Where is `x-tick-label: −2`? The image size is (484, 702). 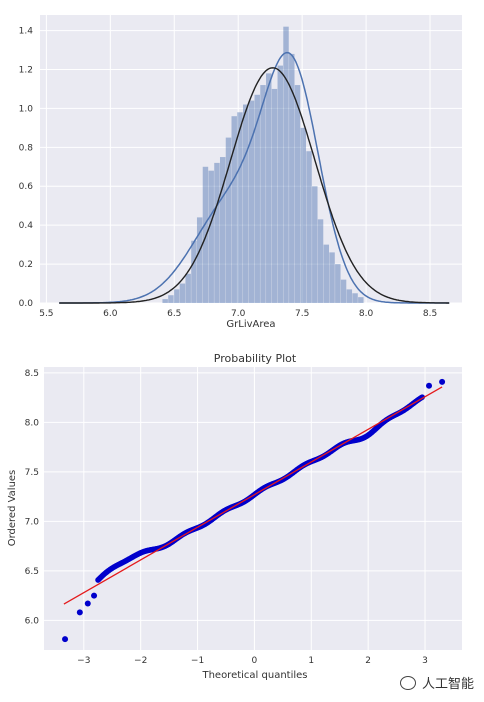
x-tick-label: −2 is located at coordinates (140, 661).